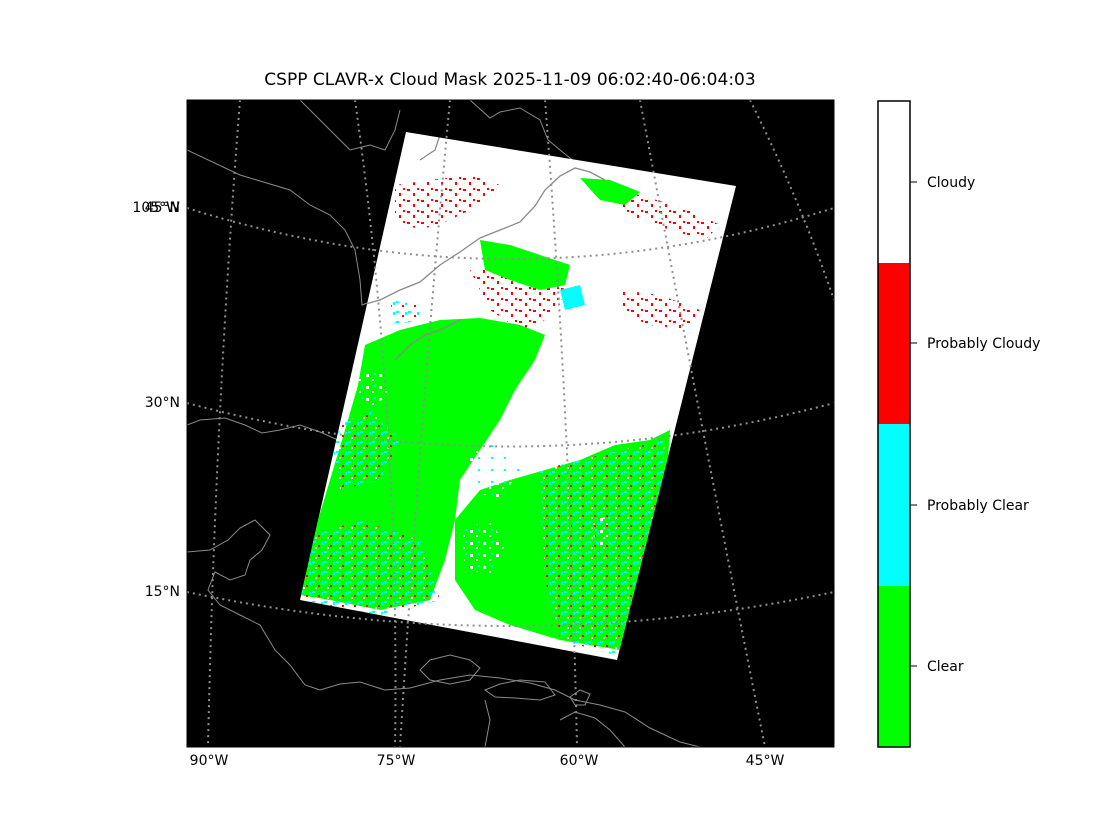 The image size is (1120, 840). I want to click on lon-label-105w: 105°W, so click(156, 208).